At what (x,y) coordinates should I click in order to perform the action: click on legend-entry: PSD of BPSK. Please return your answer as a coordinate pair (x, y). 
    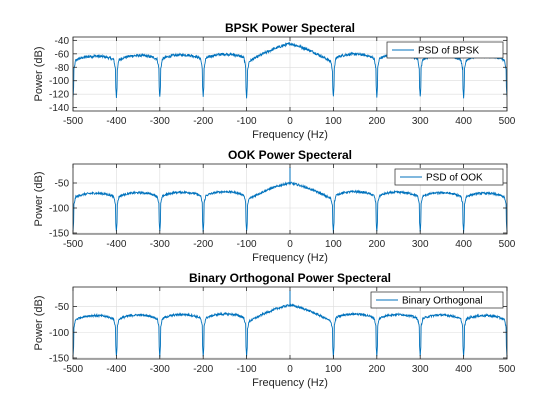
    Looking at the image, I should click on (448, 51).